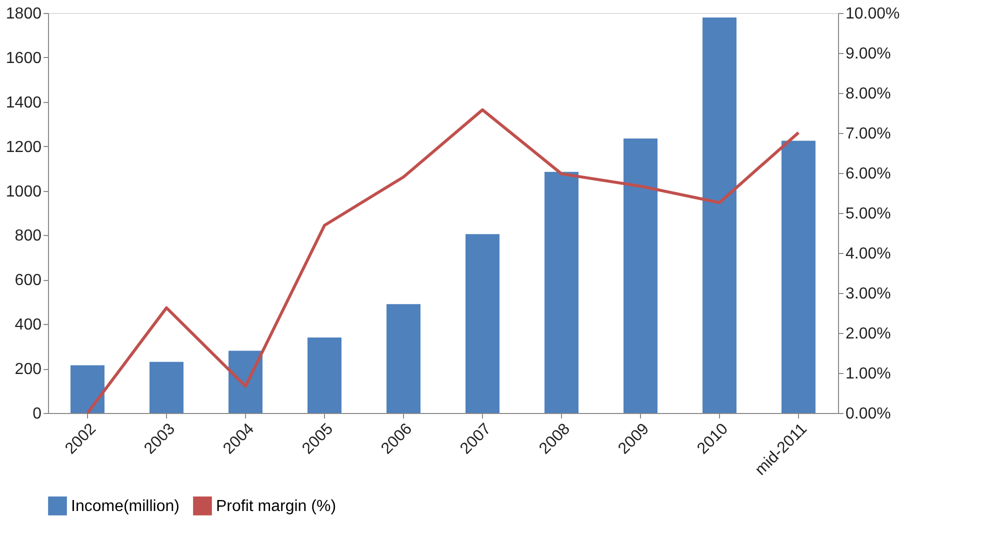 The width and height of the screenshot is (985, 559). I want to click on y-tick-label: 200, so click(28, 369).